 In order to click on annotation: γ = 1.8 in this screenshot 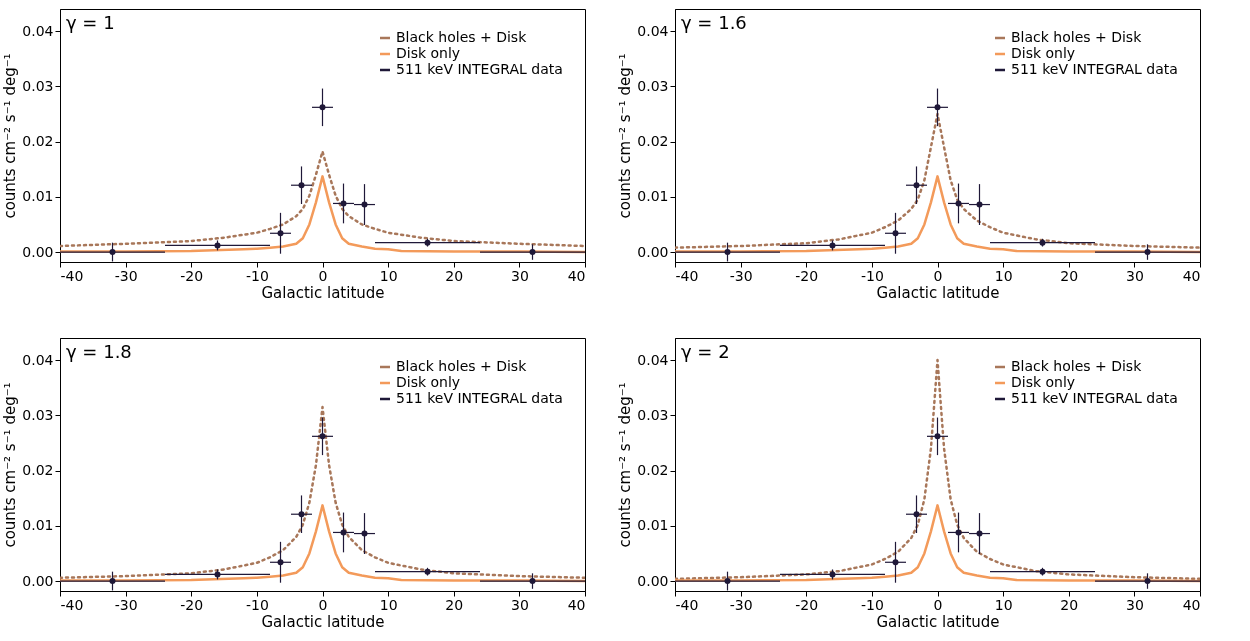, I will do `click(99, 351)`.